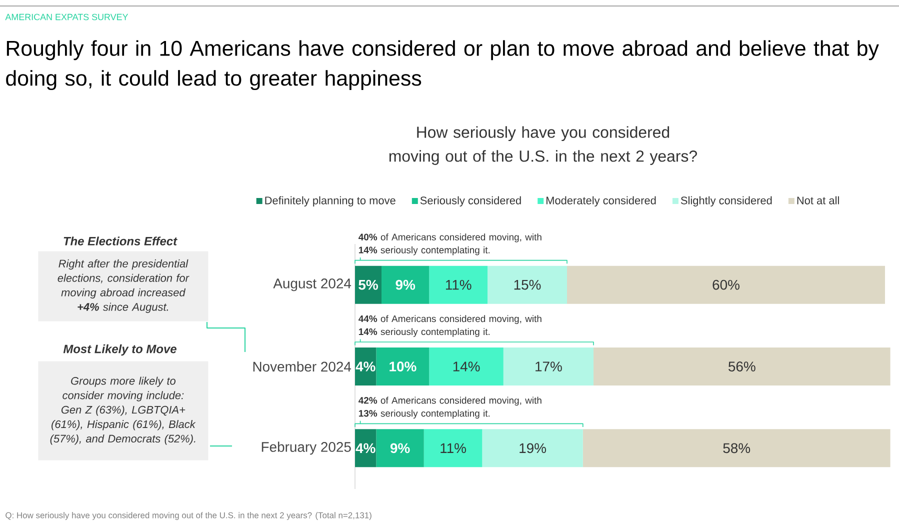  I want to click on data-label: 58%, so click(736, 448).